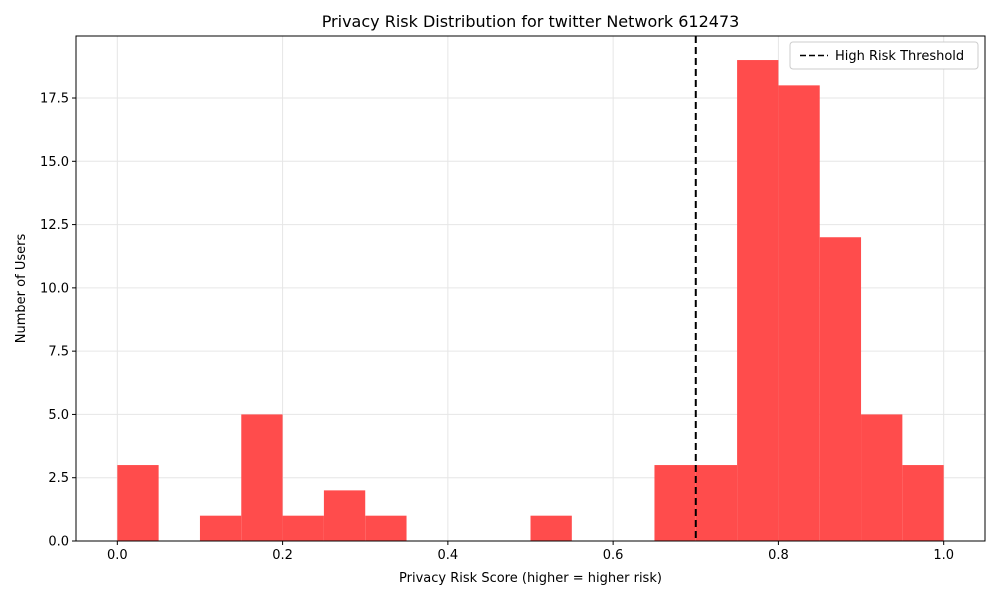  Describe the element at coordinates (58, 352) in the screenshot. I see `y-tick-label: 7.5` at that location.